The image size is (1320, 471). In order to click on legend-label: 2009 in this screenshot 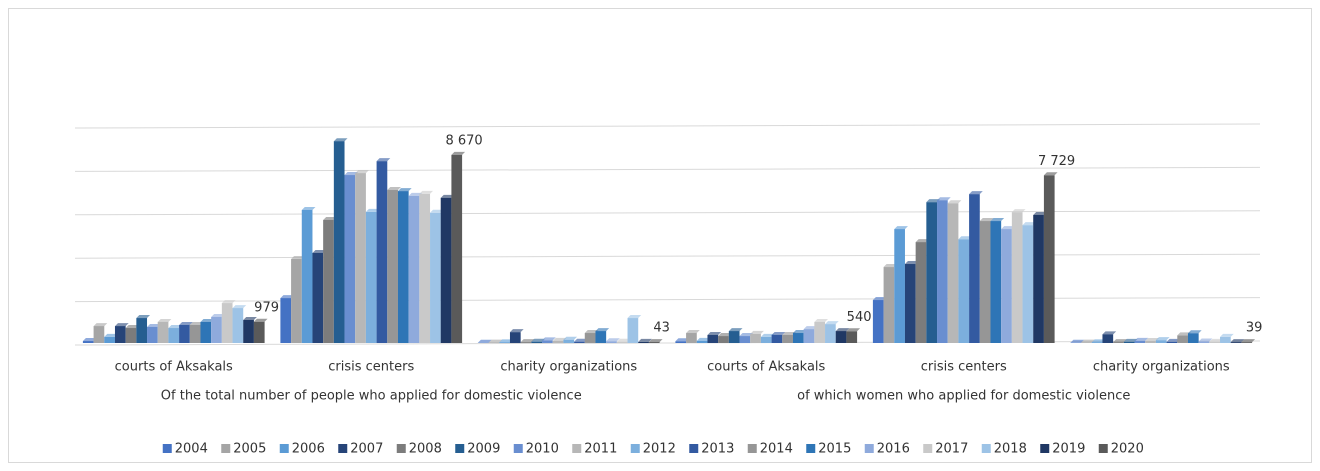, I will do `click(483, 449)`.